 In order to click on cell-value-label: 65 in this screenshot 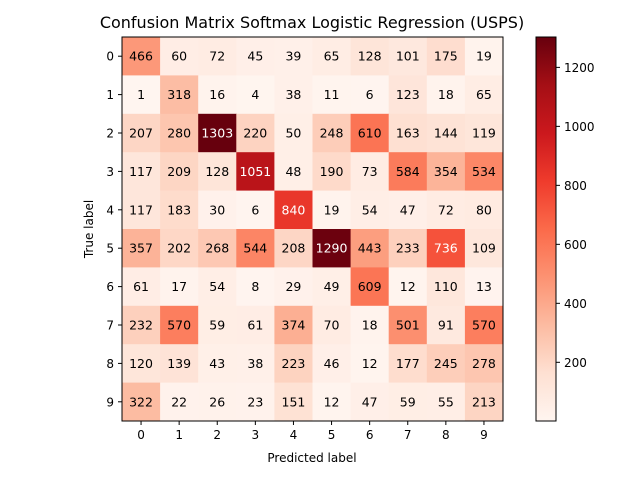, I will do `click(484, 94)`.